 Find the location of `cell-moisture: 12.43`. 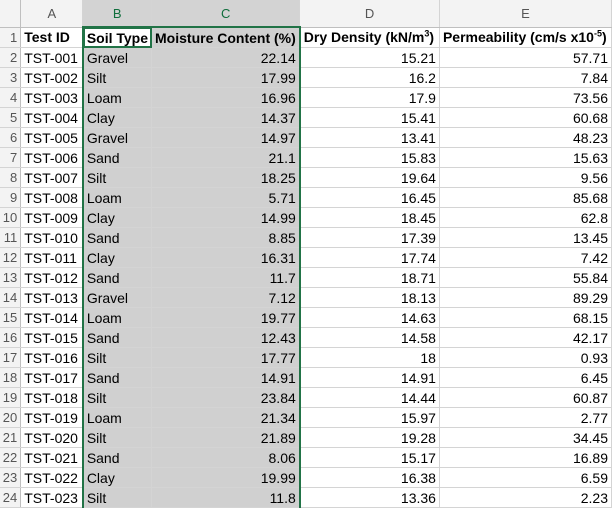

cell-moisture: 12.43 is located at coordinates (226, 337).